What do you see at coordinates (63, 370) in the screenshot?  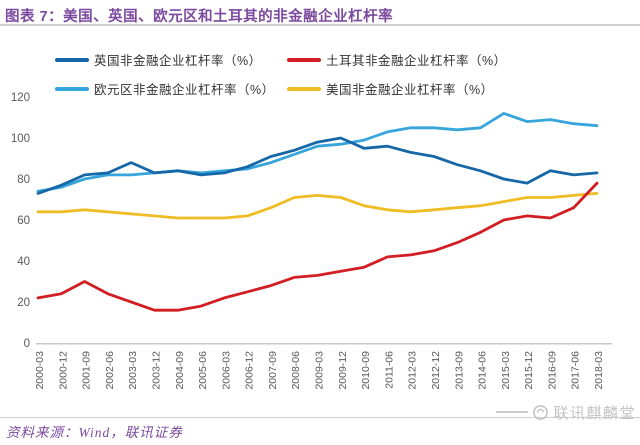 I see `svg-text: 2000-12` at bounding box center [63, 370].